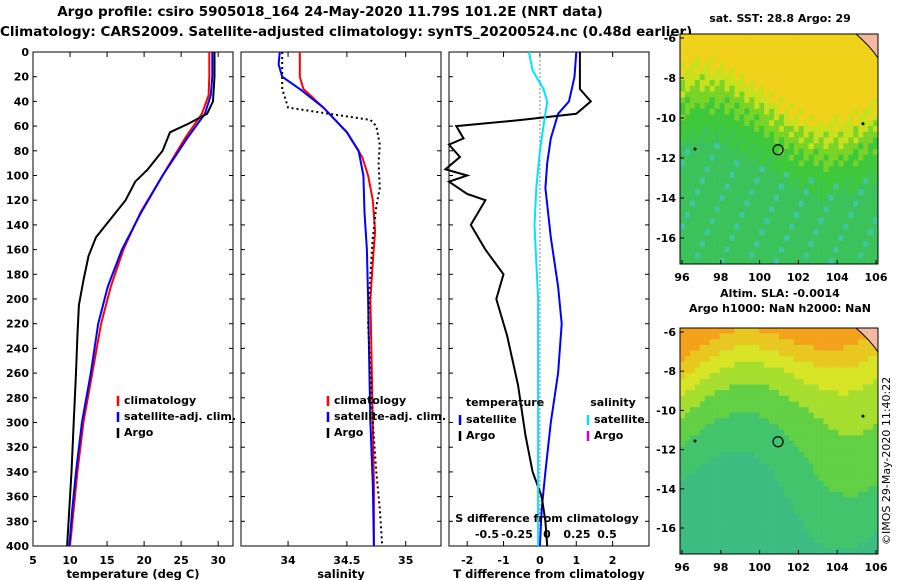 This screenshot has height=580, width=900. Describe the element at coordinates (666, 528) in the screenshot. I see `sla-ytick-label: -16` at that location.